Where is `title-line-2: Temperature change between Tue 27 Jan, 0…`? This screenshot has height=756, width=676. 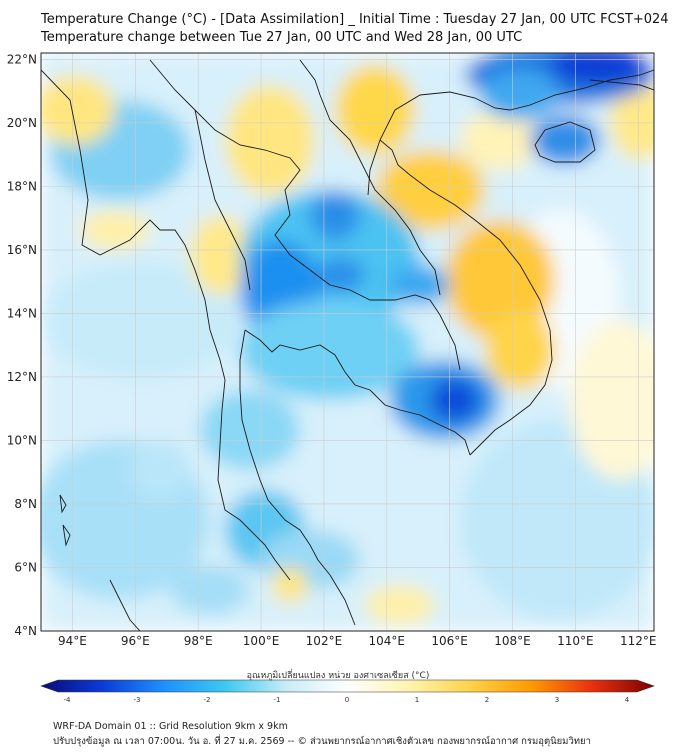 title-line-2: Temperature change between Tue 27 Jan, 0… is located at coordinates (282, 37).